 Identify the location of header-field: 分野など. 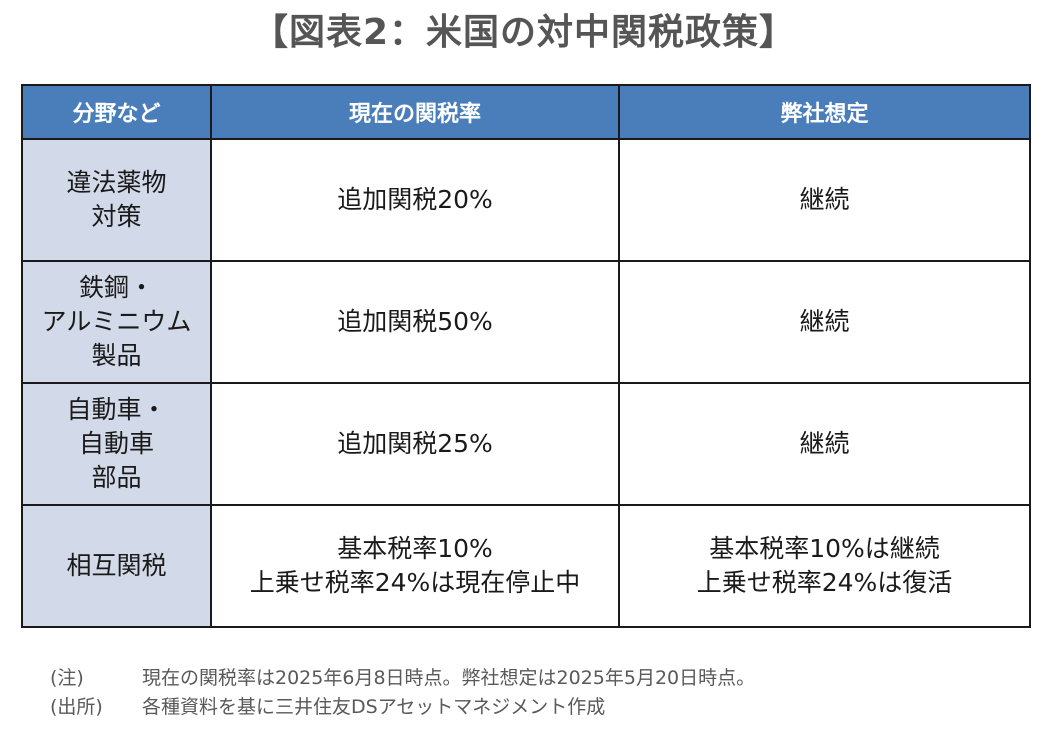
(116, 112).